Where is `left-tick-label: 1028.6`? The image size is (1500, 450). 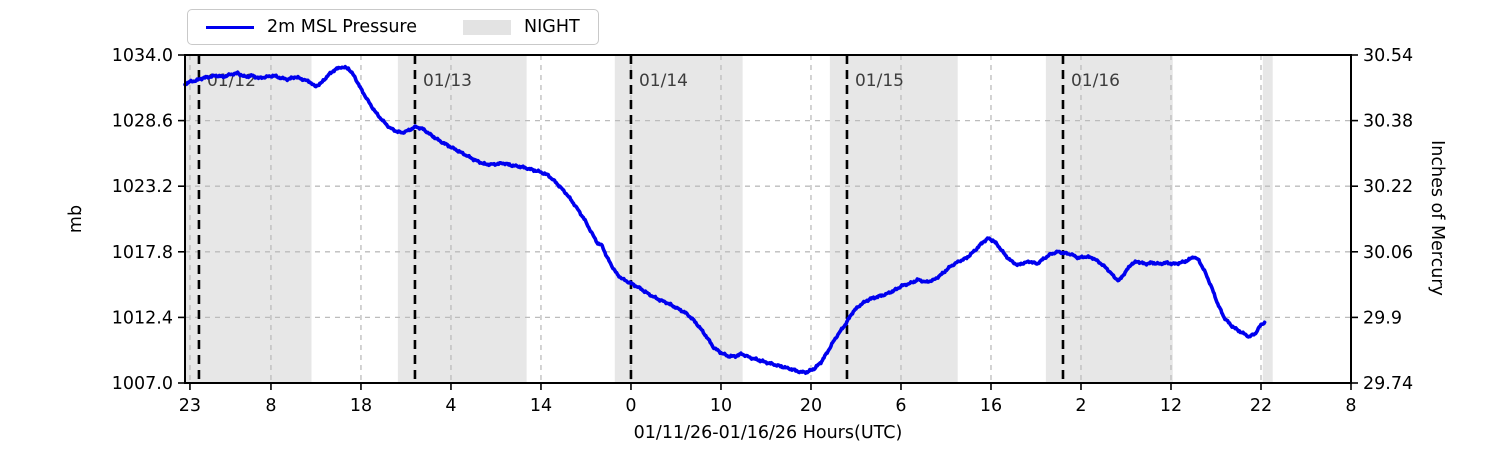
left-tick-label: 1028.6 is located at coordinates (142, 122).